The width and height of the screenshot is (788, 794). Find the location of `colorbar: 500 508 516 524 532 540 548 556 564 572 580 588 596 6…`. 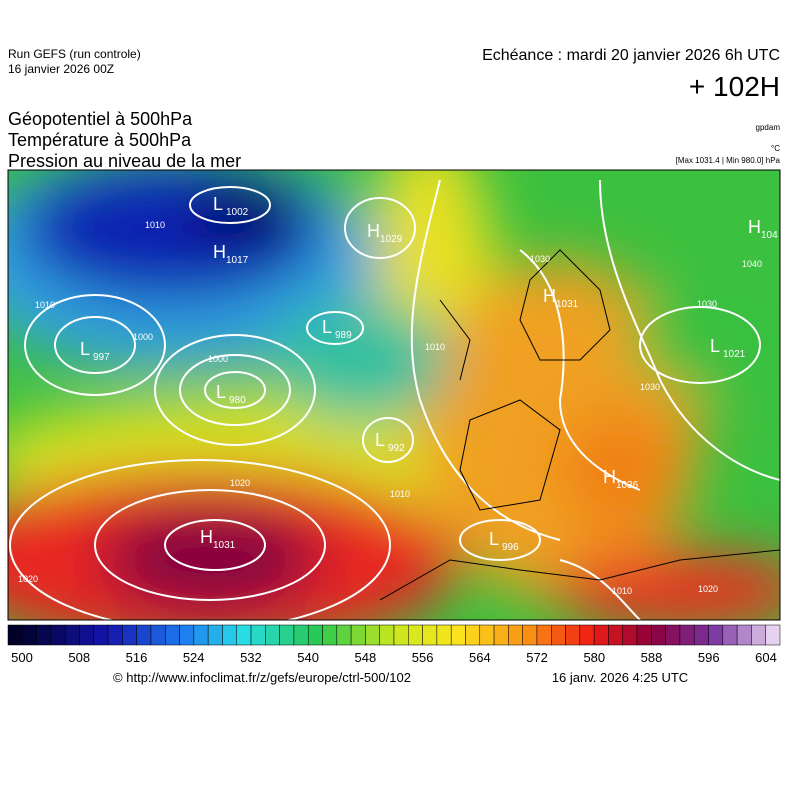

colorbar: 500 508 516 524 532 540 548 556 564 572 580 588 596 6… is located at coordinates (394, 644).